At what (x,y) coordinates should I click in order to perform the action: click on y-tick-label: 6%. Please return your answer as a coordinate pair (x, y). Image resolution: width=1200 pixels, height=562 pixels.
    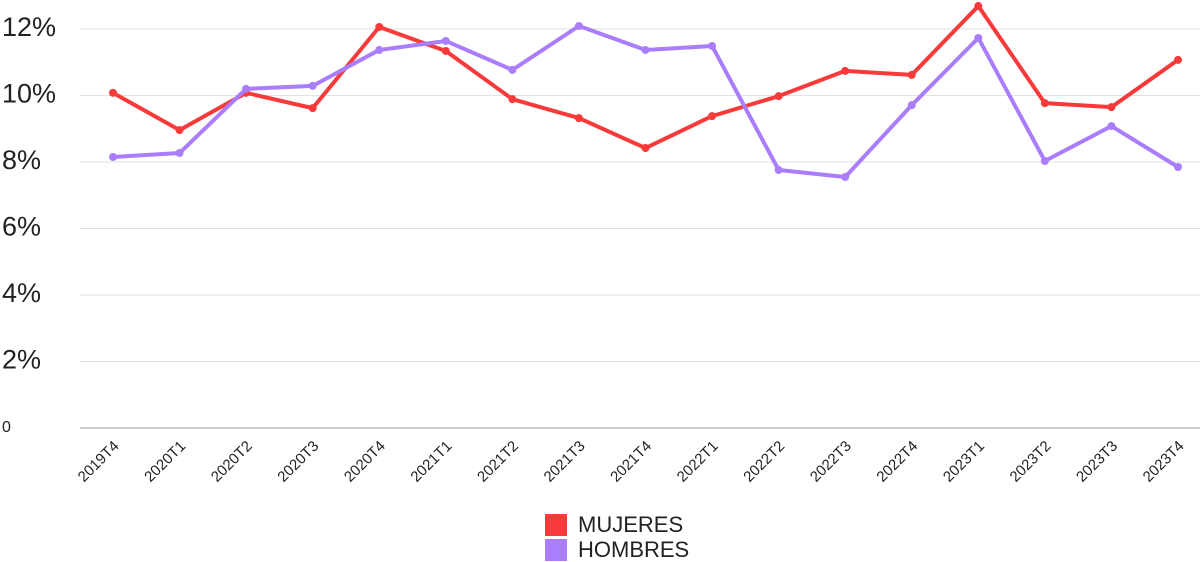
    Looking at the image, I should click on (21, 227).